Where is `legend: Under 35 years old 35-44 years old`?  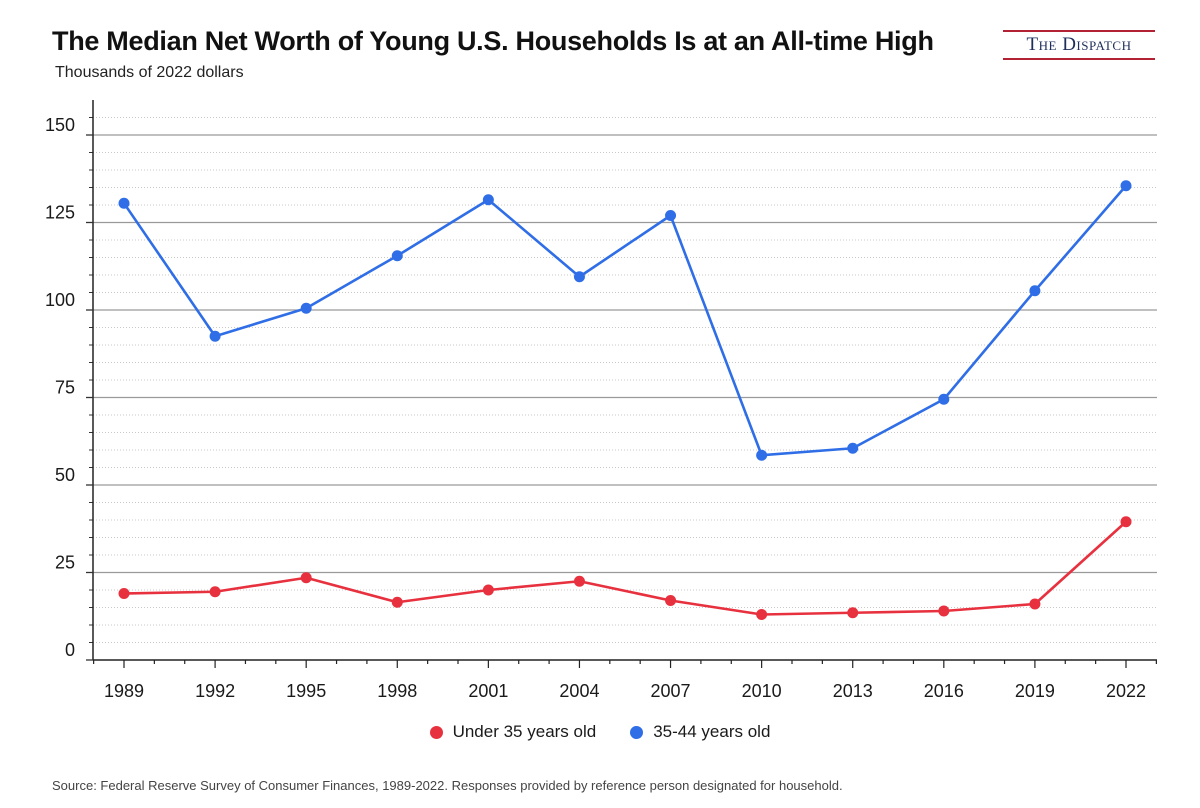 legend: Under 35 years old 35-44 years old is located at coordinates (600, 732).